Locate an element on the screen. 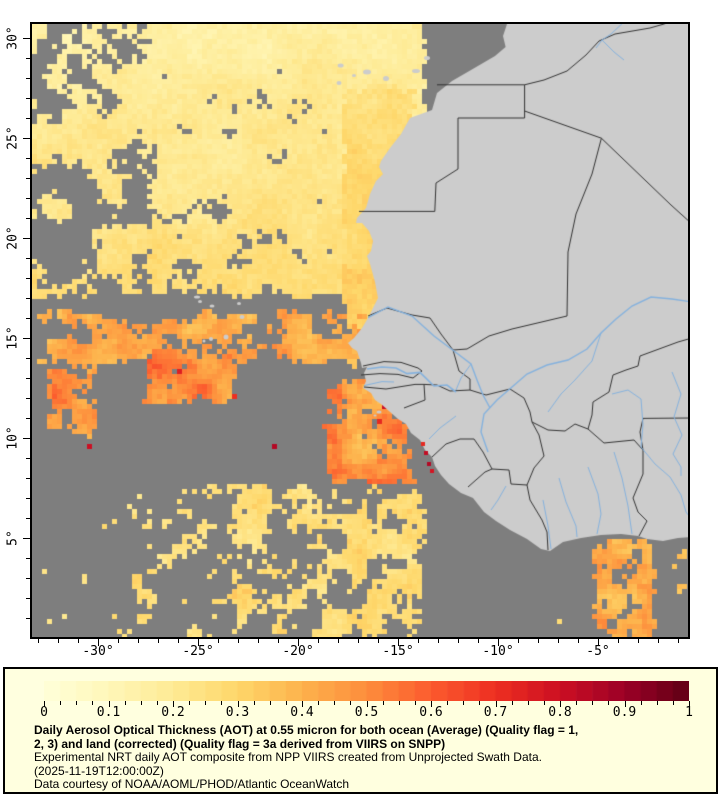  y-tick-label: 5° is located at coordinates (13, 538).